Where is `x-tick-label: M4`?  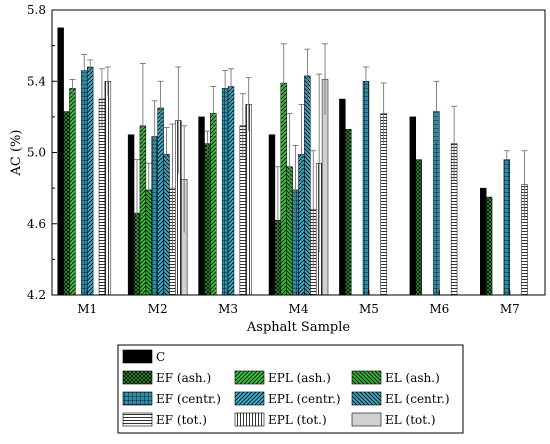
x-tick-label: M4 is located at coordinates (299, 309).